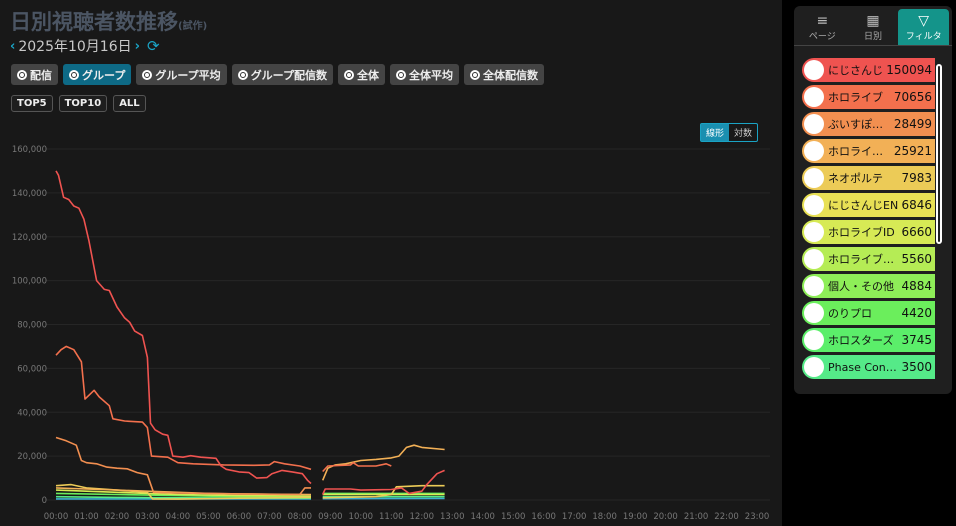 The width and height of the screenshot is (956, 526). I want to click on group-item: ホロライブDEV_IS5560, so click(868, 259).